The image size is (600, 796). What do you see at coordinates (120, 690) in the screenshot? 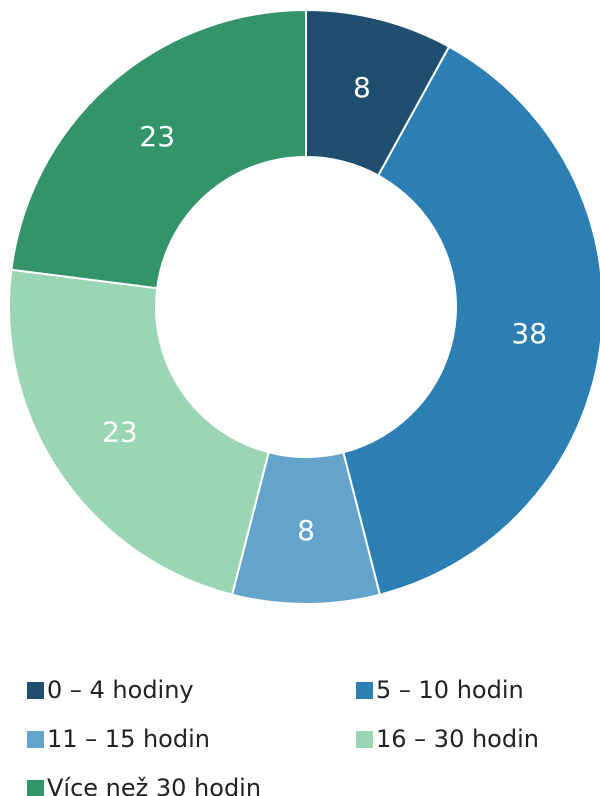
I see `legend-label: 0 – 4 hodiny` at bounding box center [120, 690].